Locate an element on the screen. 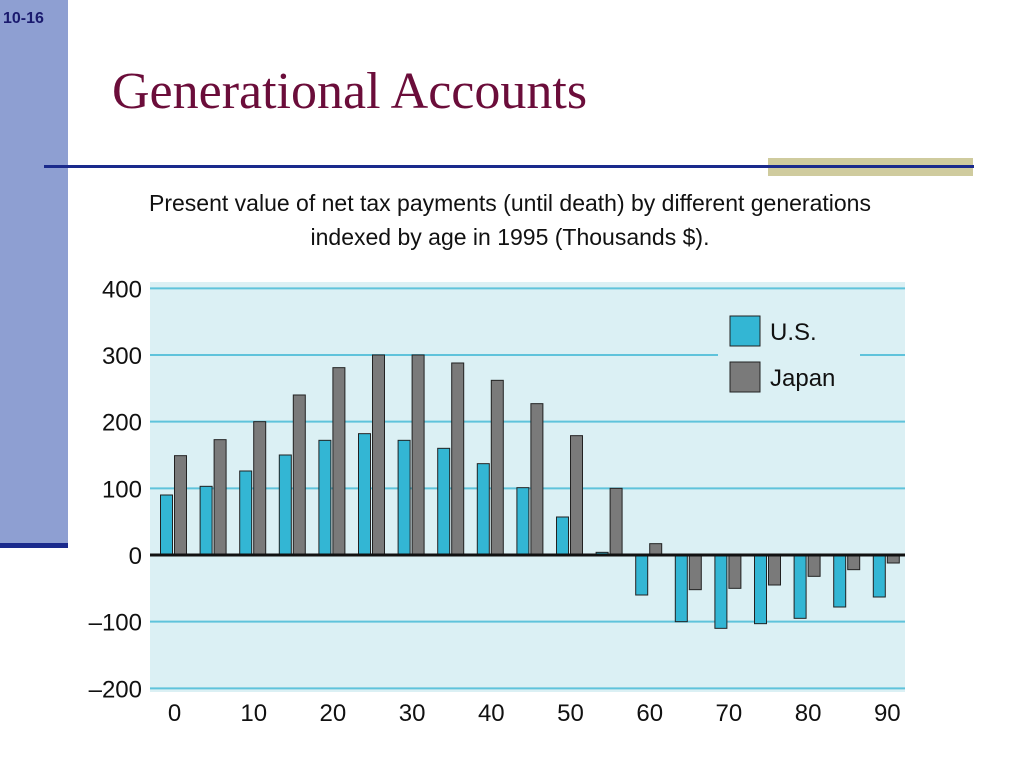 Image resolution: width=1024 pixels, height=768 pixels. x-tick-label: 30 is located at coordinates (412, 713).